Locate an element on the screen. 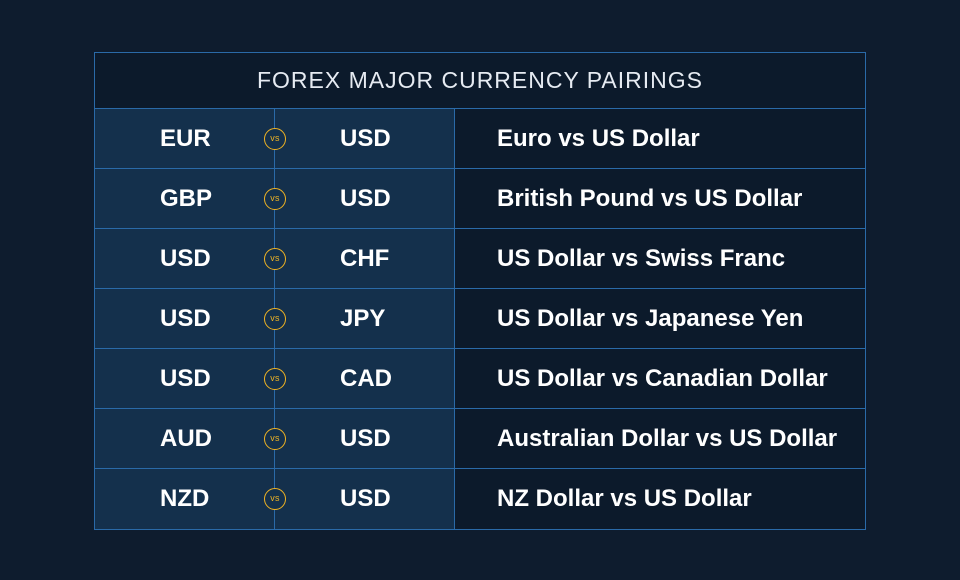  pair-codes-cell: NZD vs USD is located at coordinates (275, 499).